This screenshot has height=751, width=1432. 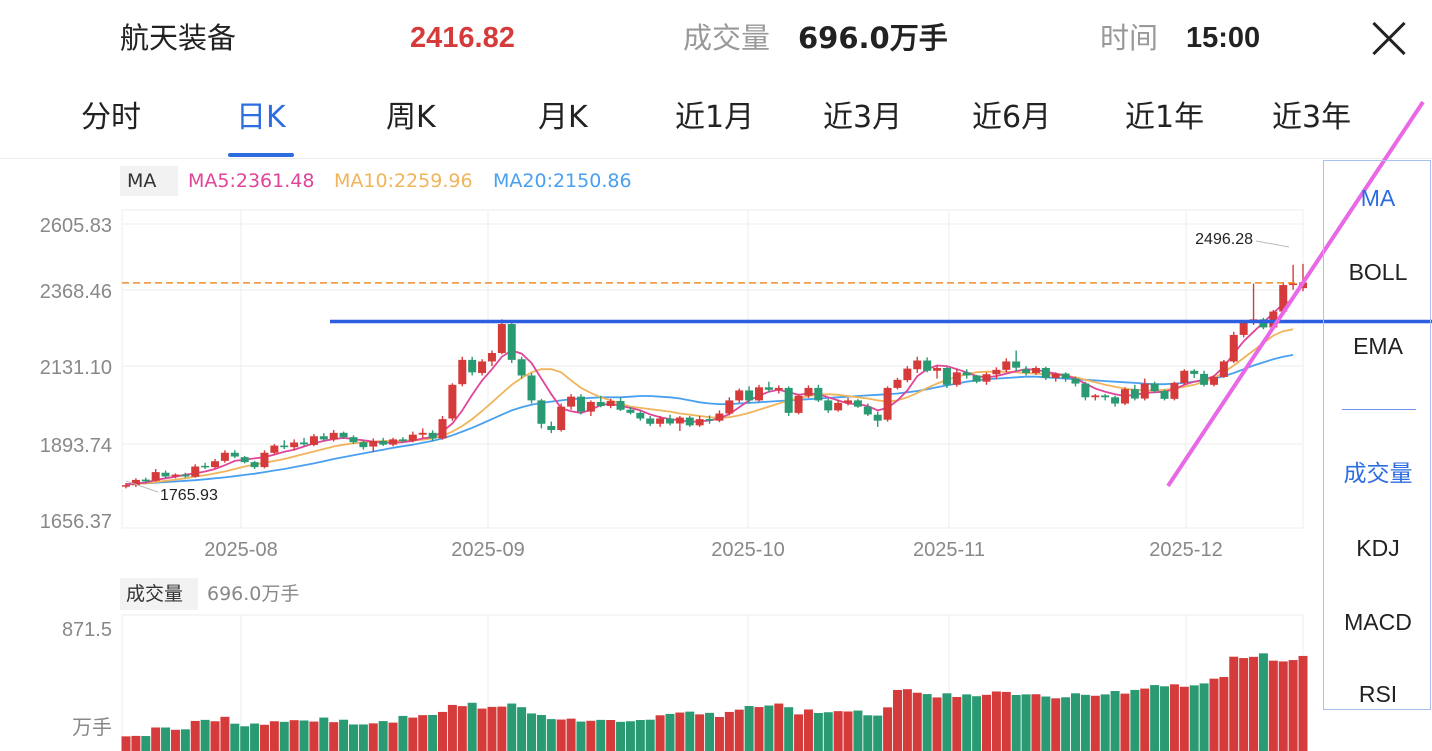 I want to click on ma5-legend: MA5:2361.48, so click(x=251, y=181).